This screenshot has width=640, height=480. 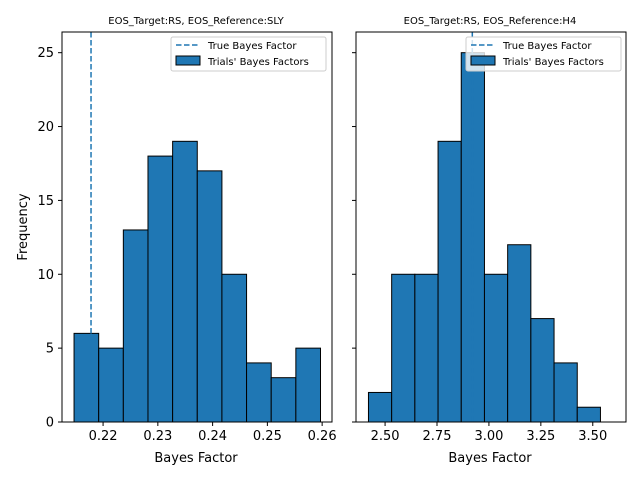 I want to click on y-tick-label: 5, so click(x=50, y=349).